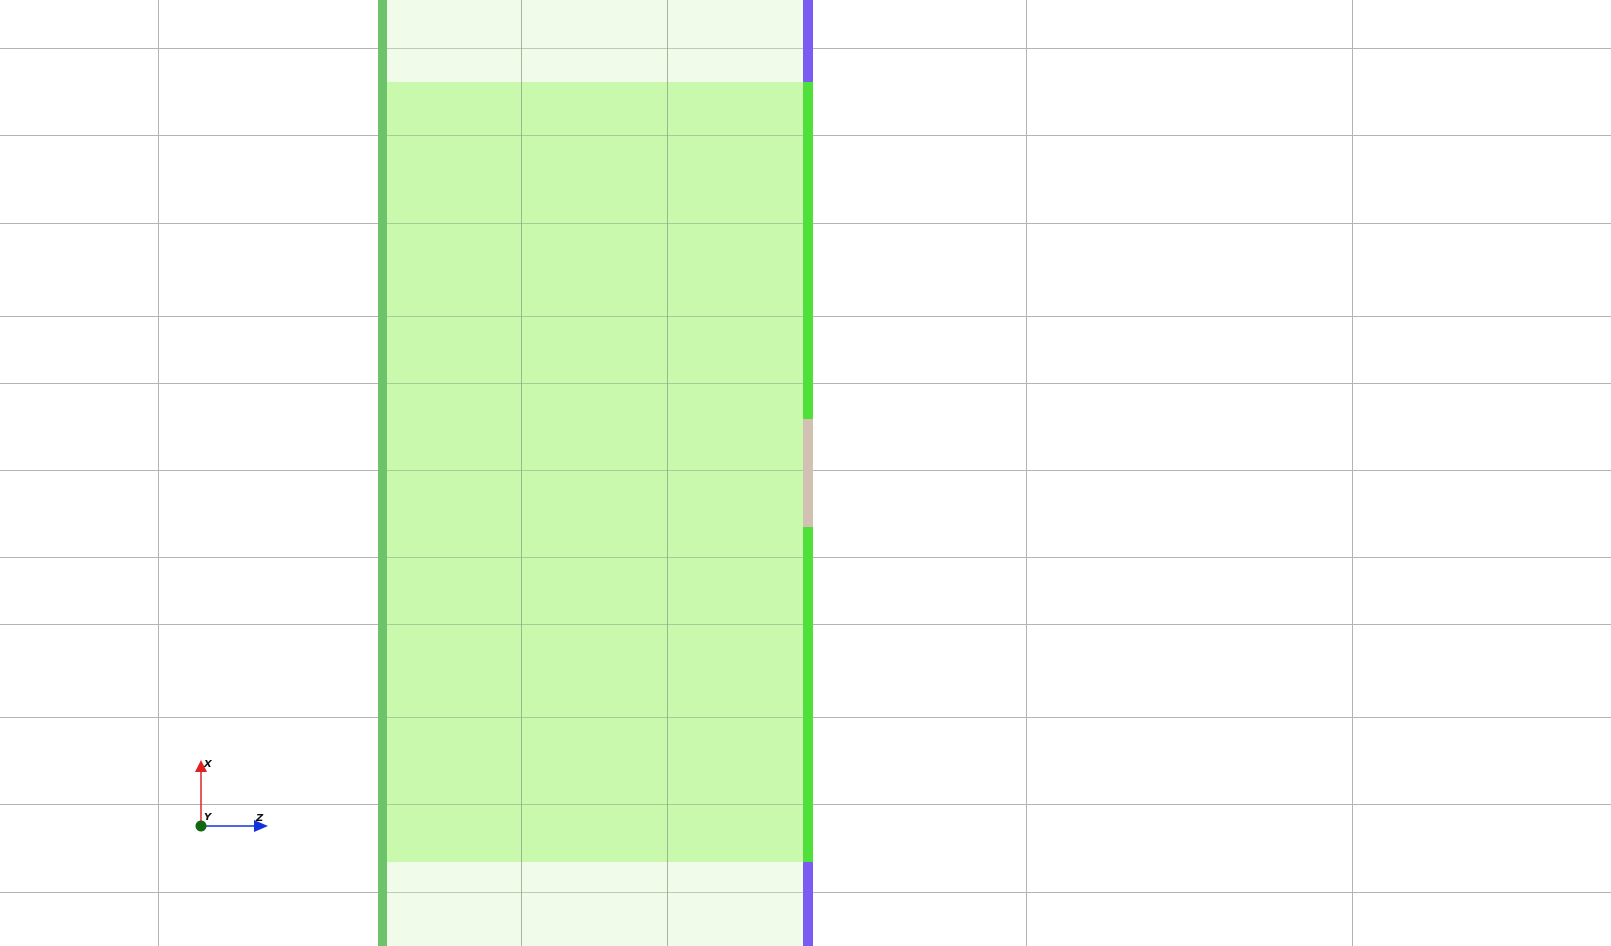  What do you see at coordinates (231, 795) in the screenshot?
I see `axis-triad: X Z Y` at bounding box center [231, 795].